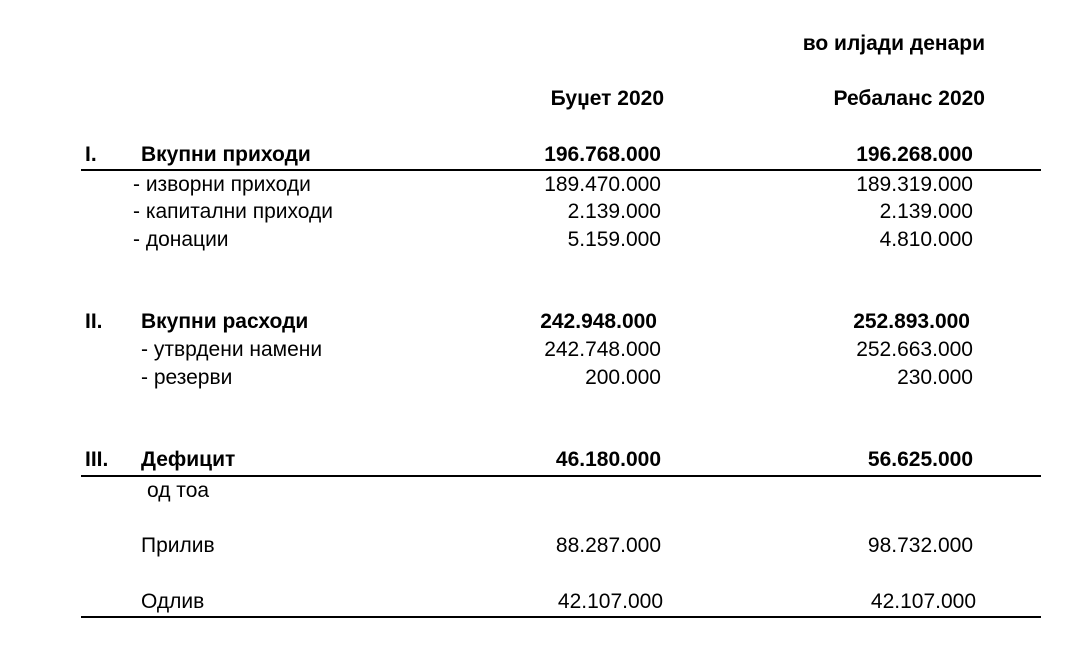 The height and width of the screenshot is (667, 1073). Describe the element at coordinates (914, 184) in the screenshot. I see `item-value-rebalance: 189.319.000` at that location.